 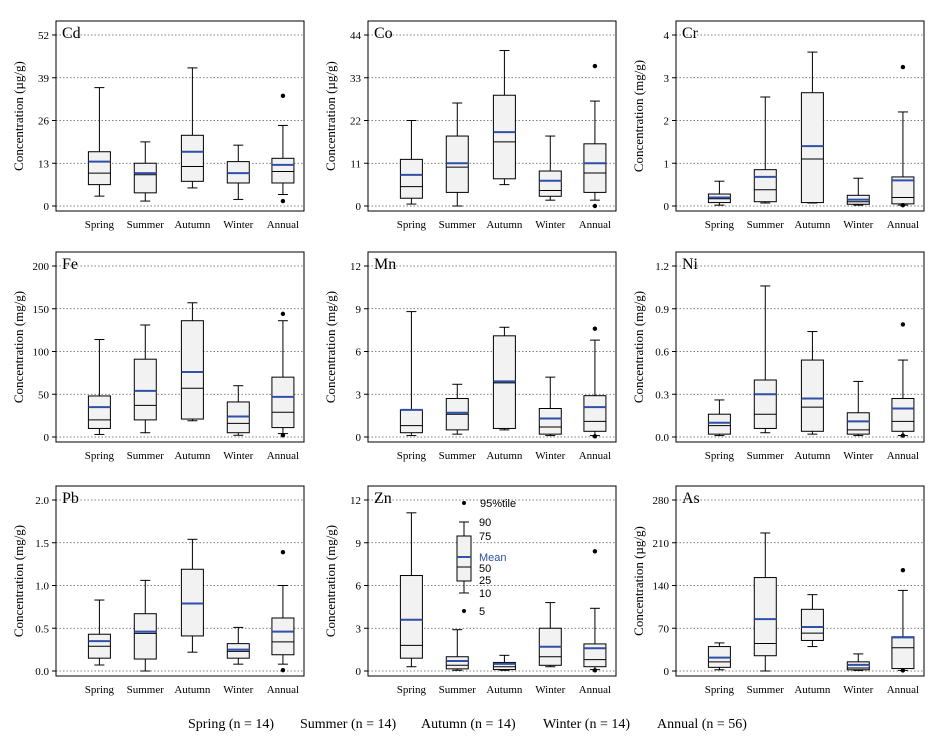 I want to click on footer-summer: Summer (n = 14), so click(x=348, y=724).